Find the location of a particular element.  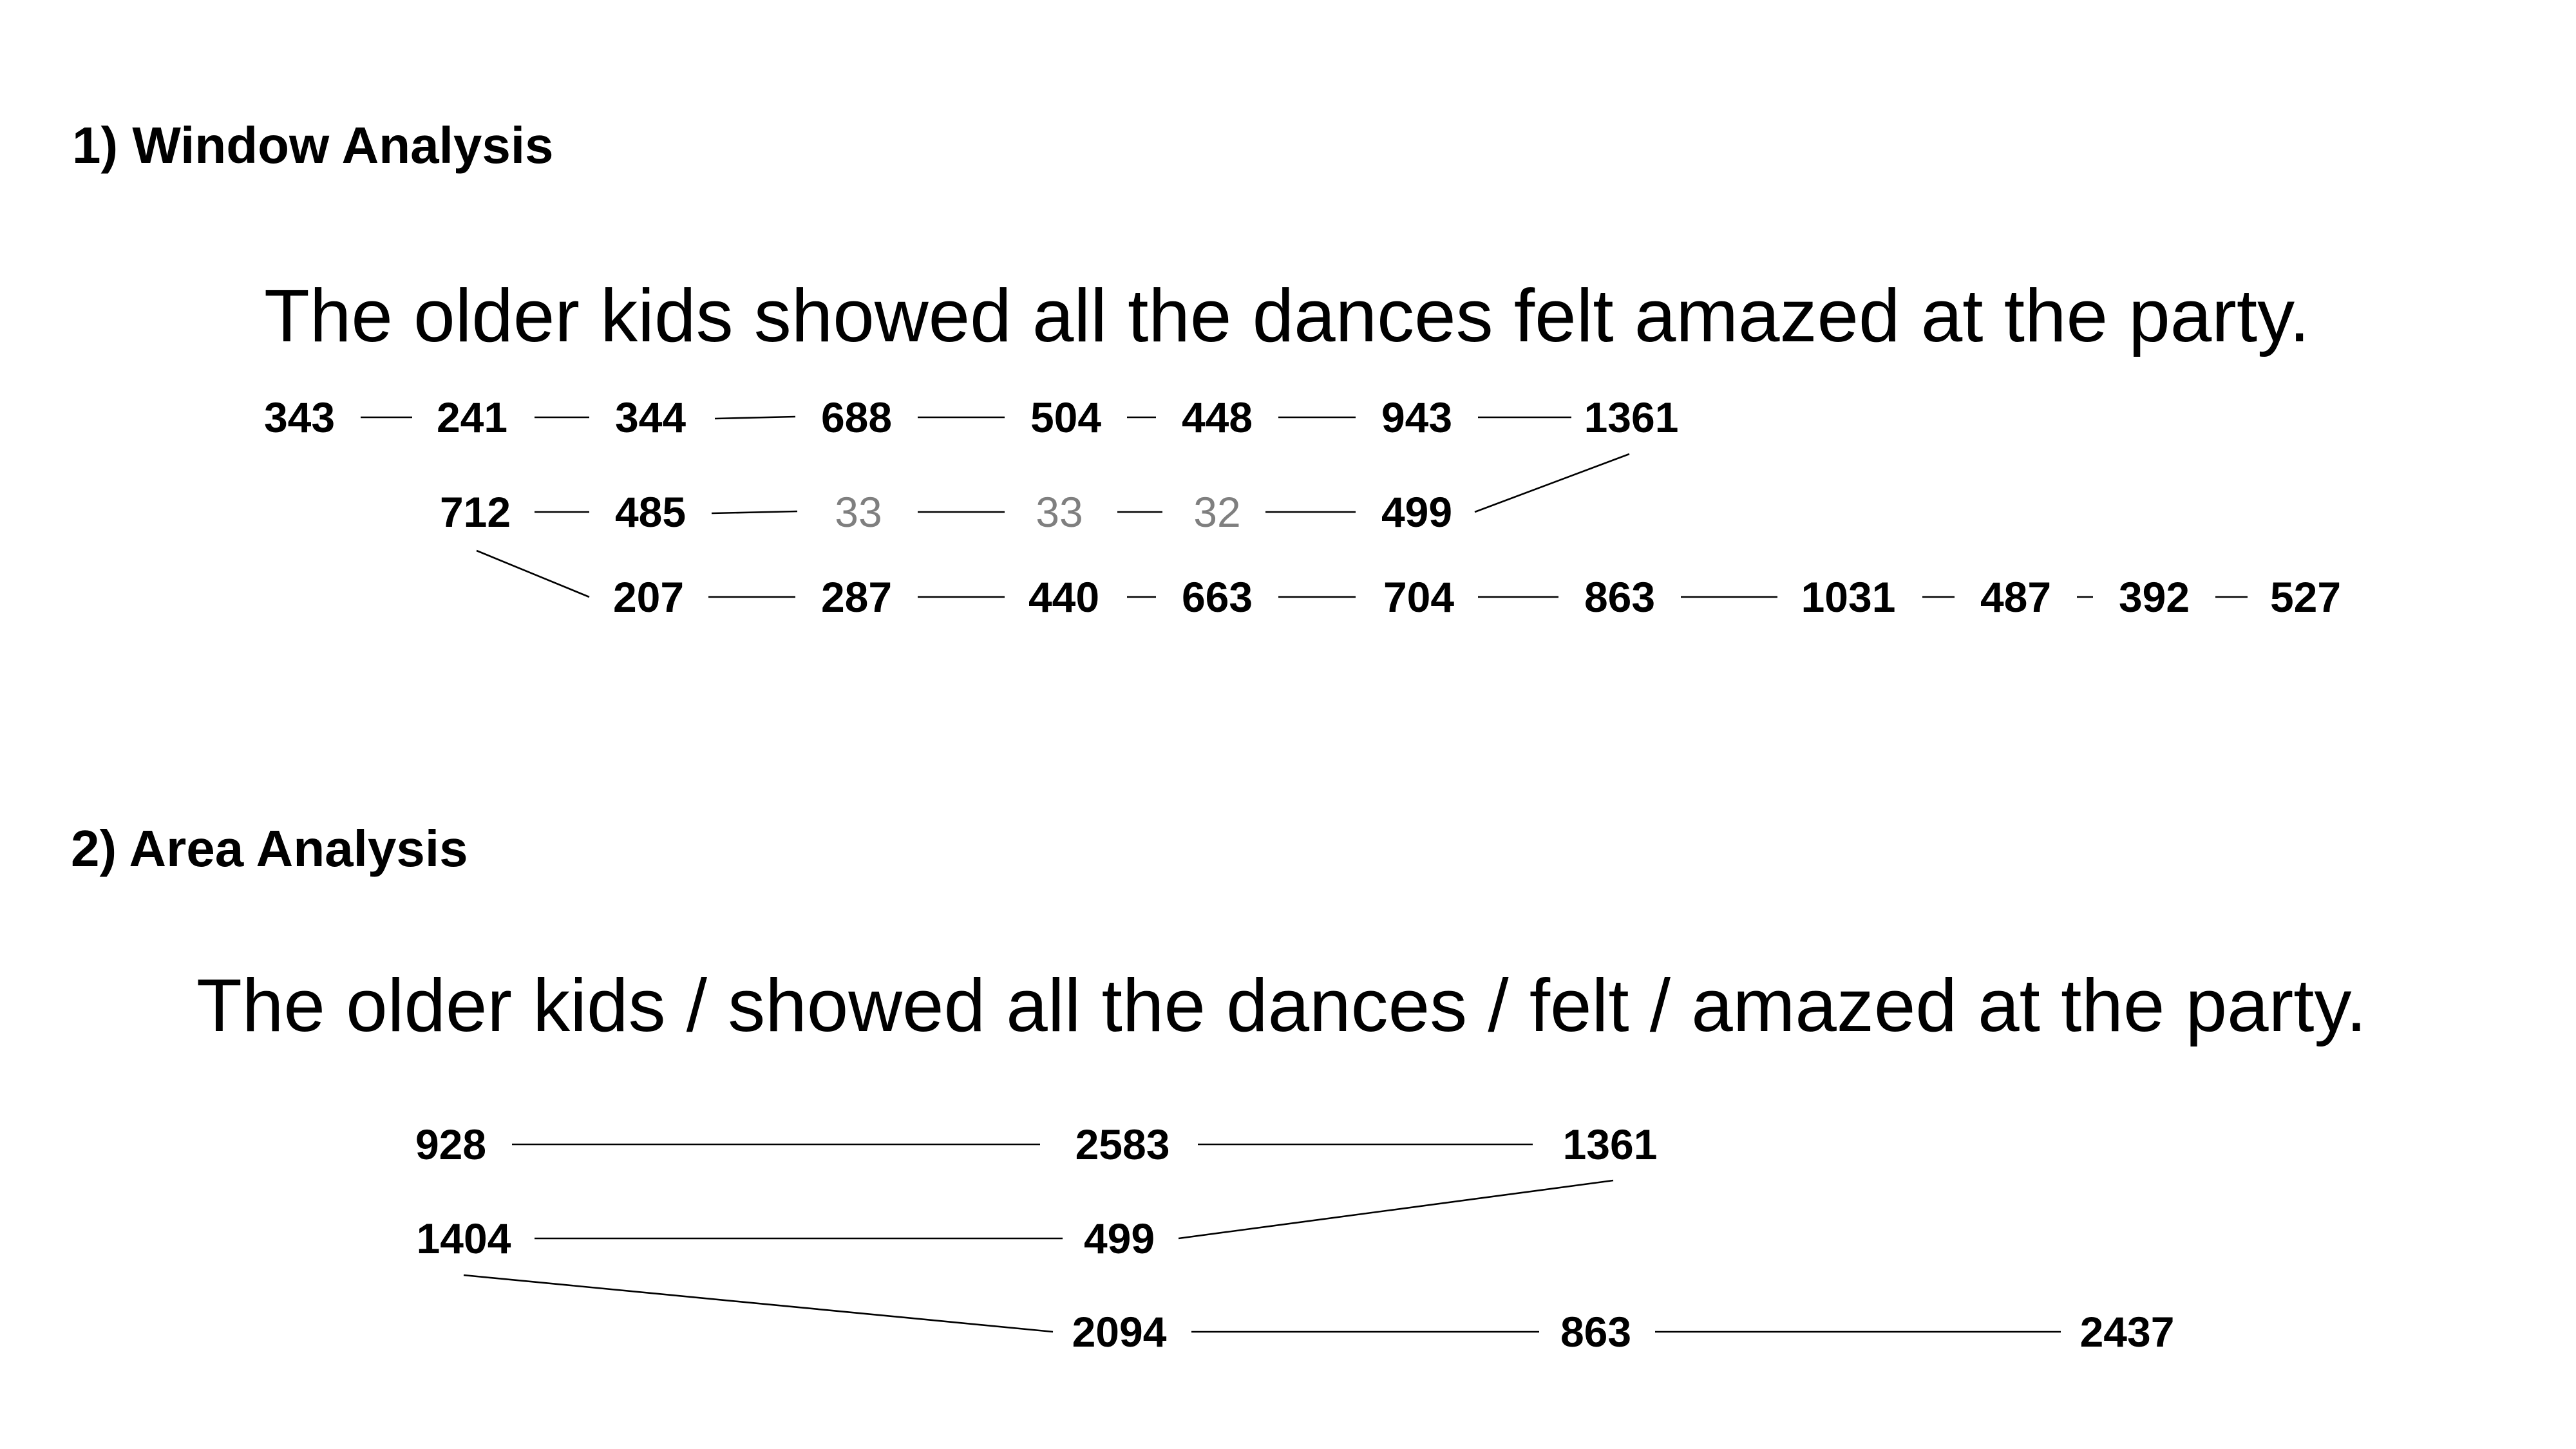

window-row1-value: 943 is located at coordinates (1417, 417).